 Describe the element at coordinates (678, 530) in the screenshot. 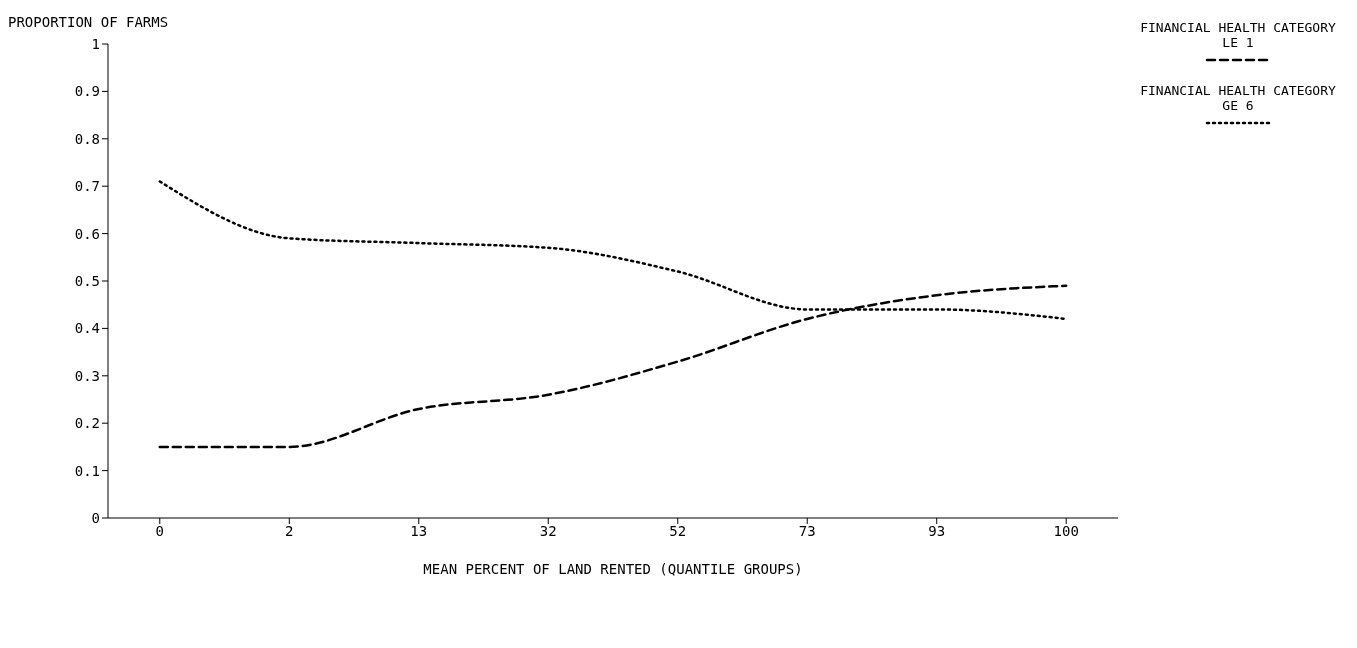

I see `x-tick-label: 52` at that location.